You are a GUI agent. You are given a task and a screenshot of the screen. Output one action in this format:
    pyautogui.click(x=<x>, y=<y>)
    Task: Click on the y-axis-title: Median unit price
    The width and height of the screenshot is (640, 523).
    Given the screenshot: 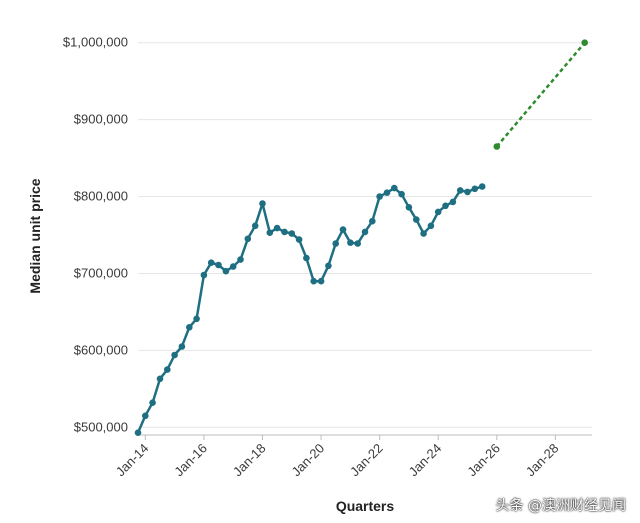 What is the action you would take?
    pyautogui.click(x=35, y=235)
    